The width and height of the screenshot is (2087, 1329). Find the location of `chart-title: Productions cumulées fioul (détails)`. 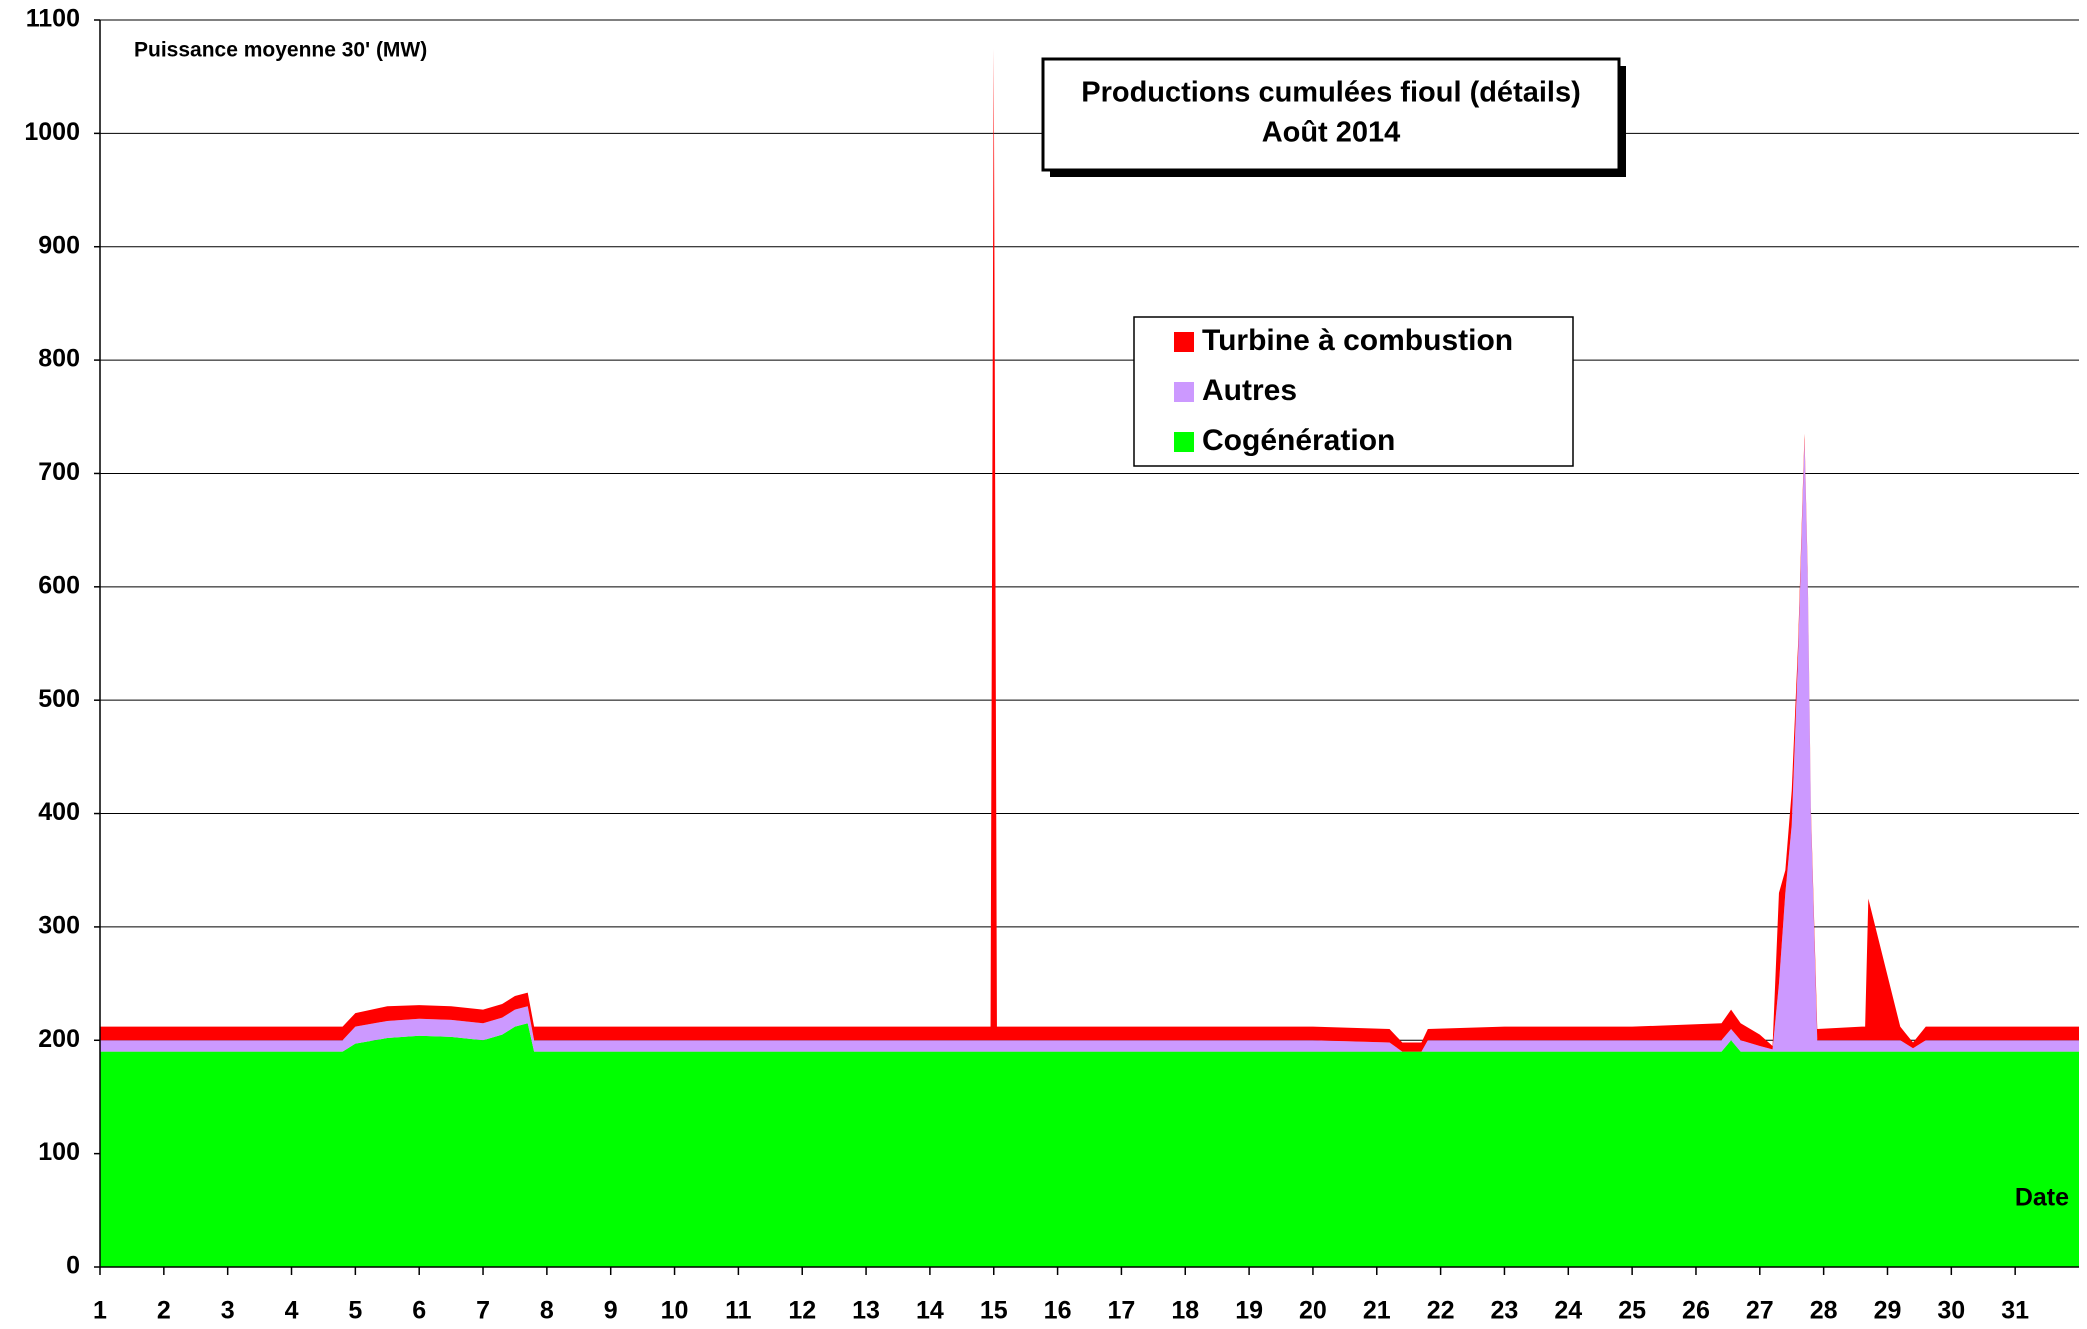

chart-title: Productions cumulées fioul (détails) is located at coordinates (1331, 93).